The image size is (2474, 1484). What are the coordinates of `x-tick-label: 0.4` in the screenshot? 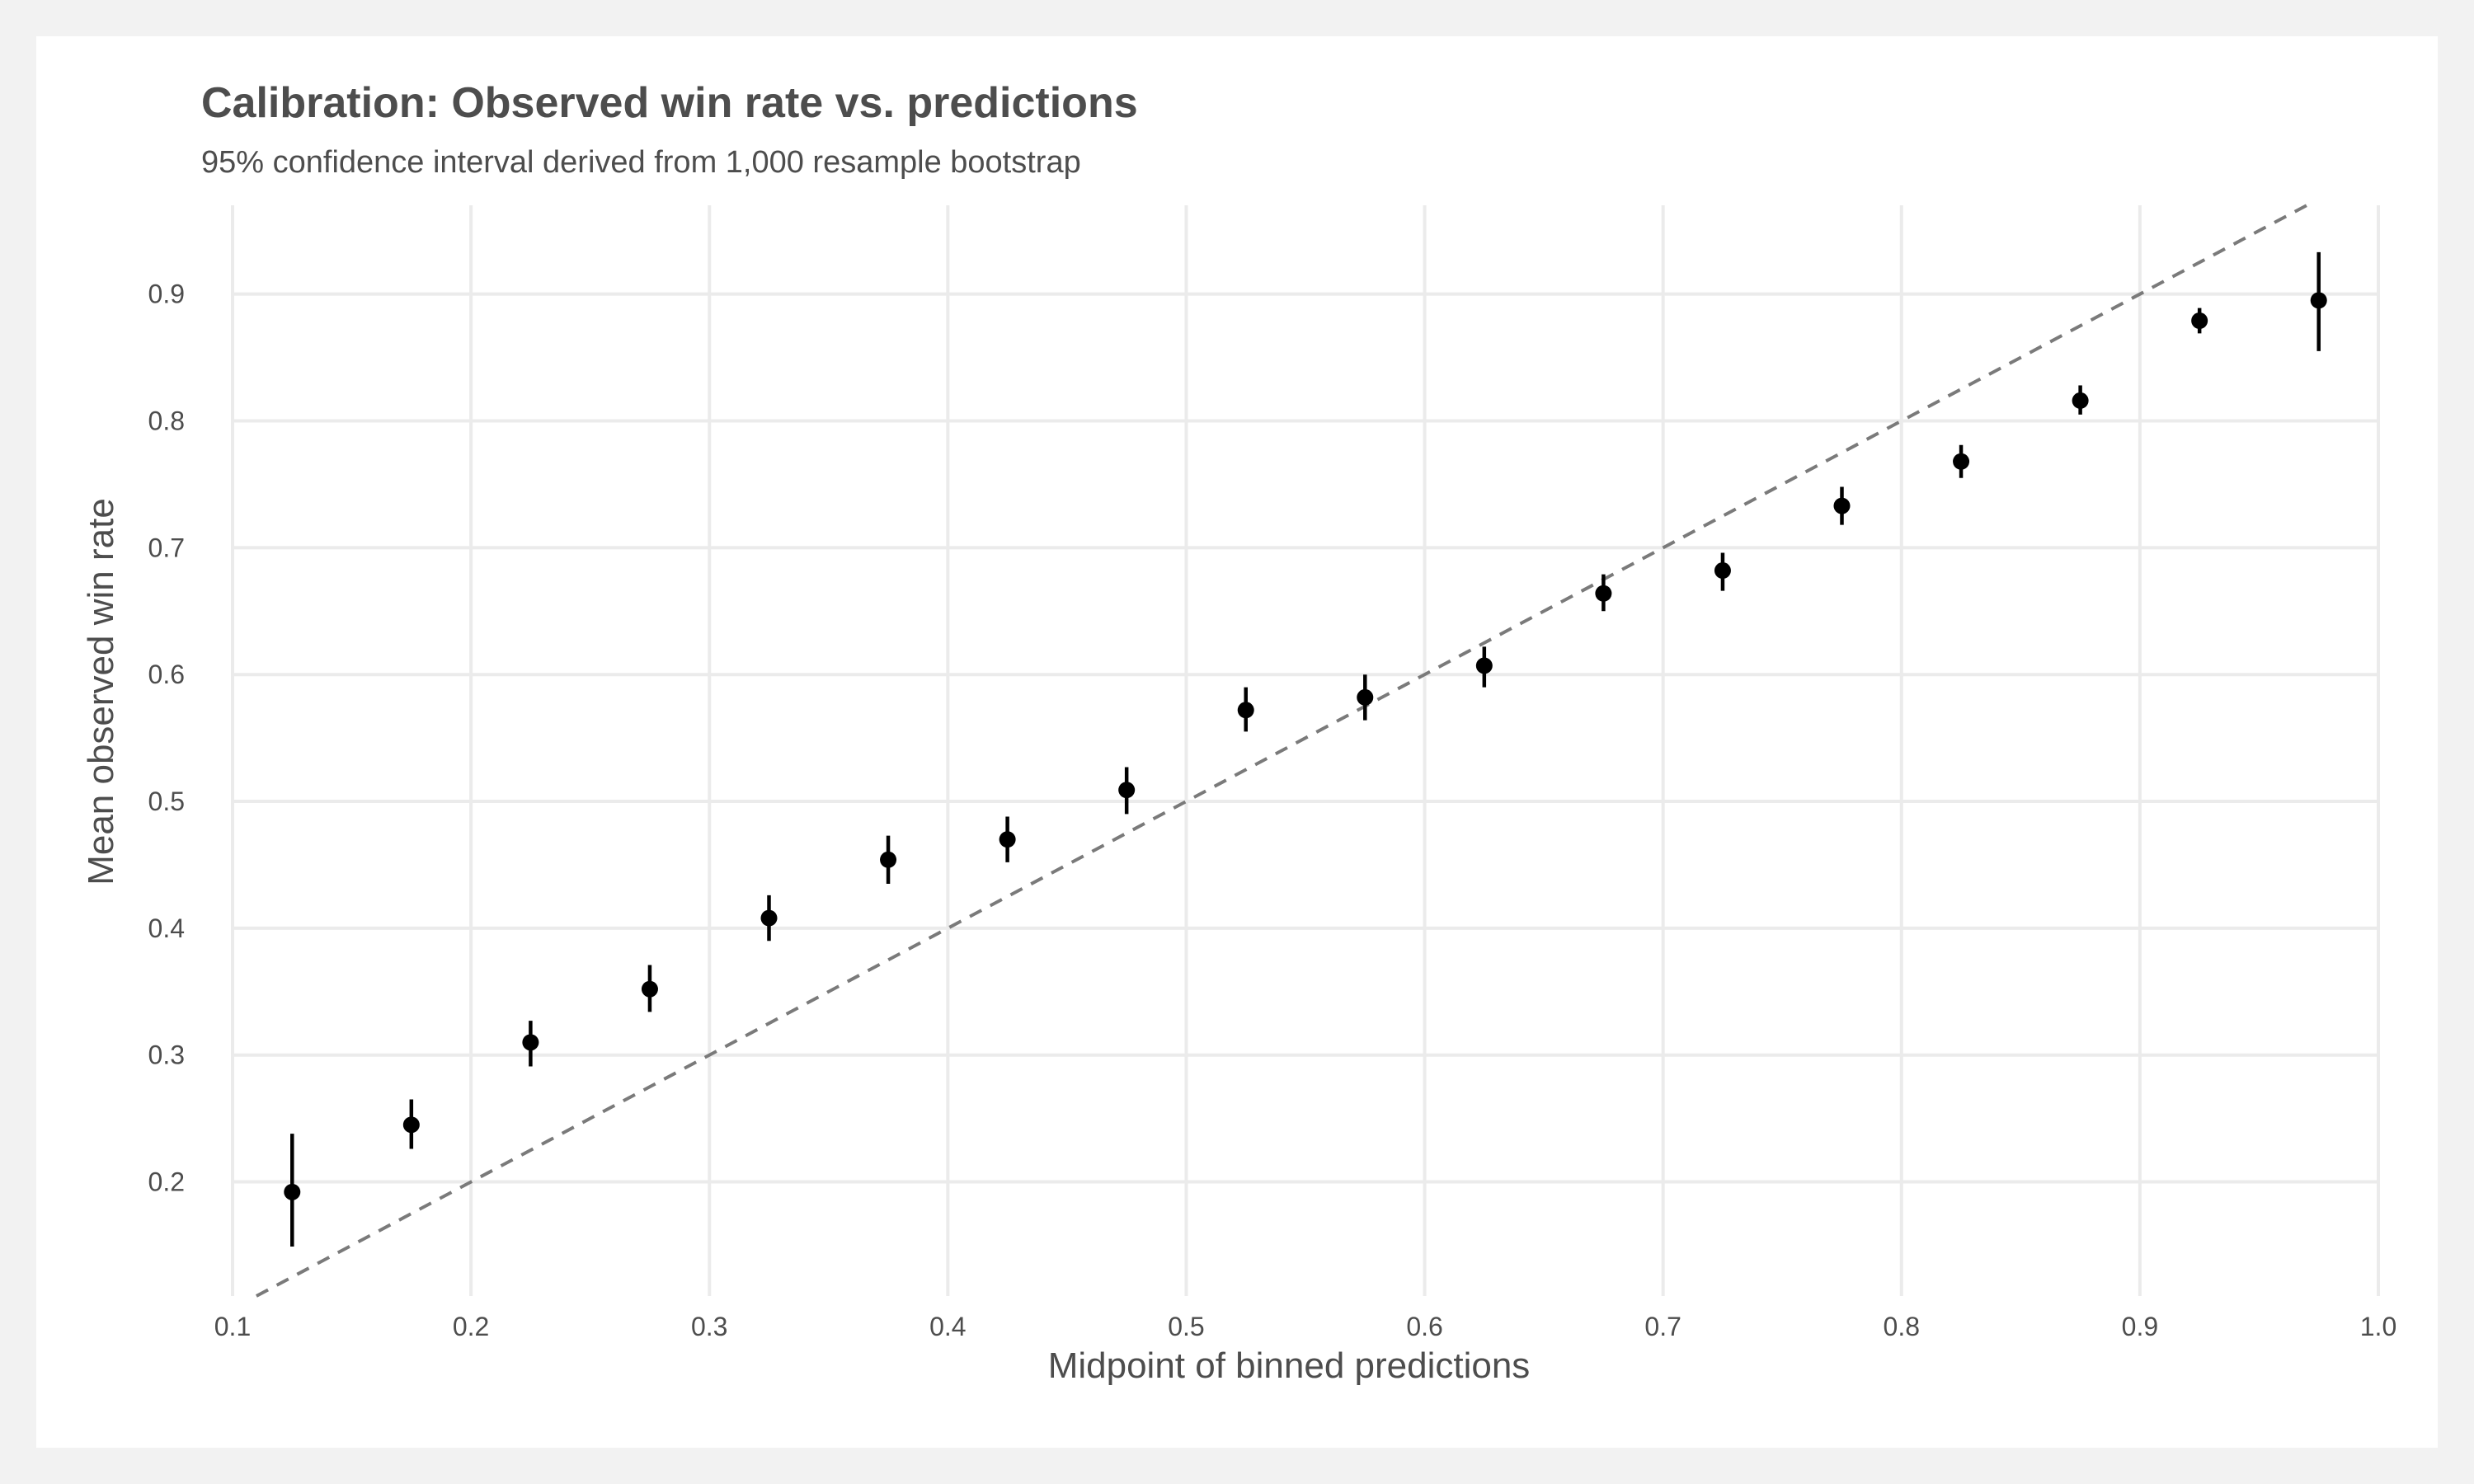 It's located at (947, 1326).